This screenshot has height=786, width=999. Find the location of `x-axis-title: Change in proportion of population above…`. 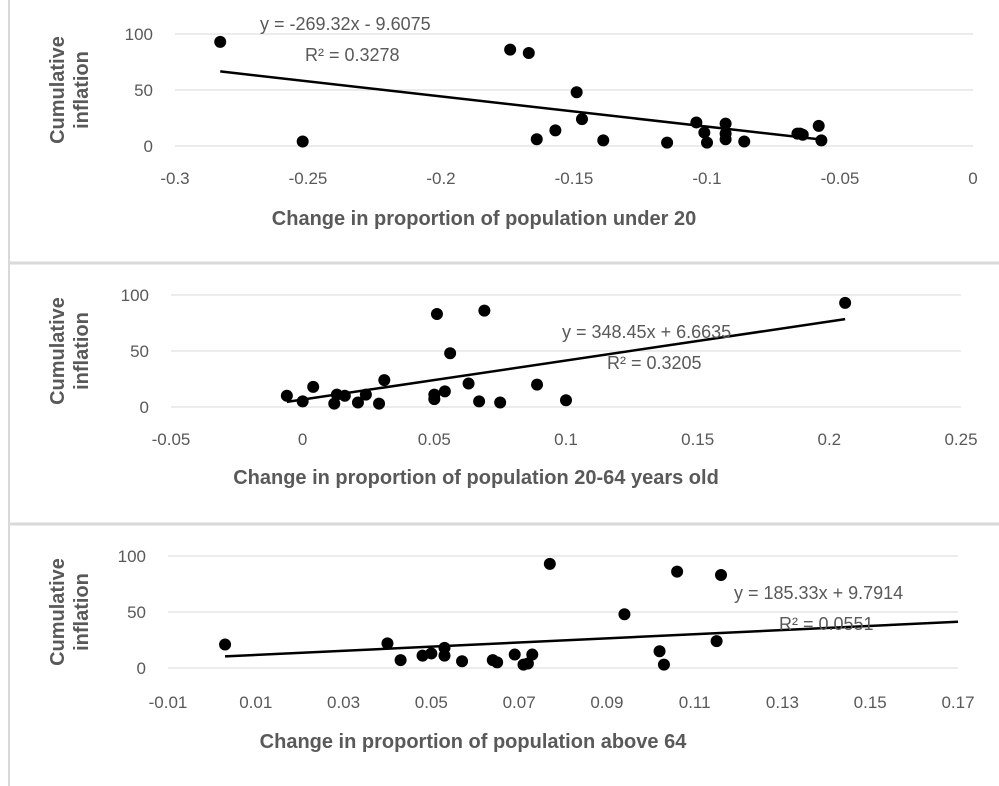

x-axis-title: Change in proportion of population above… is located at coordinates (474, 742).